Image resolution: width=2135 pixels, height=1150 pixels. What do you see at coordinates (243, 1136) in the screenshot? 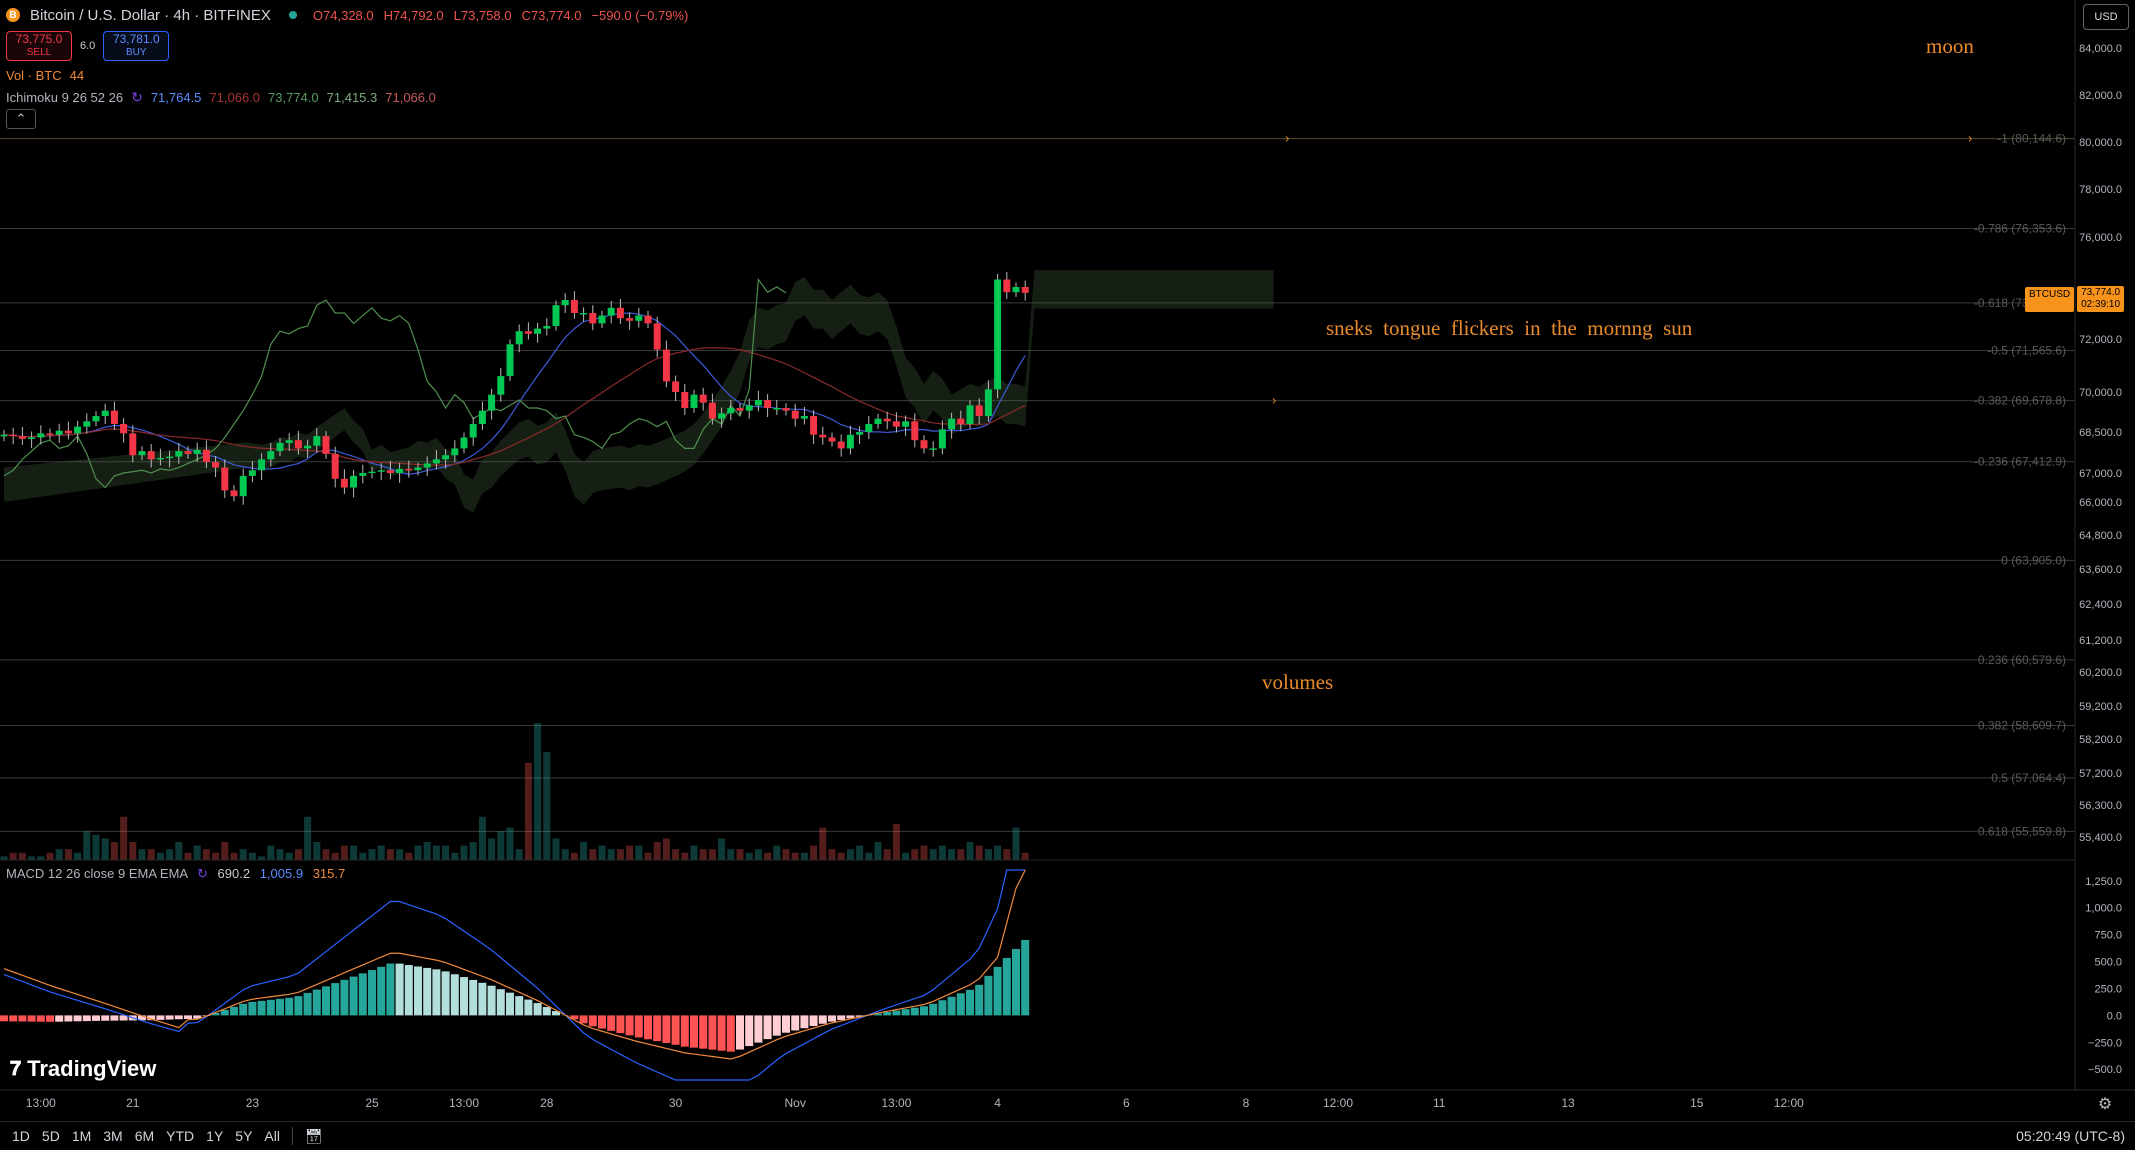
I see `tf-5y: 5Y` at bounding box center [243, 1136].